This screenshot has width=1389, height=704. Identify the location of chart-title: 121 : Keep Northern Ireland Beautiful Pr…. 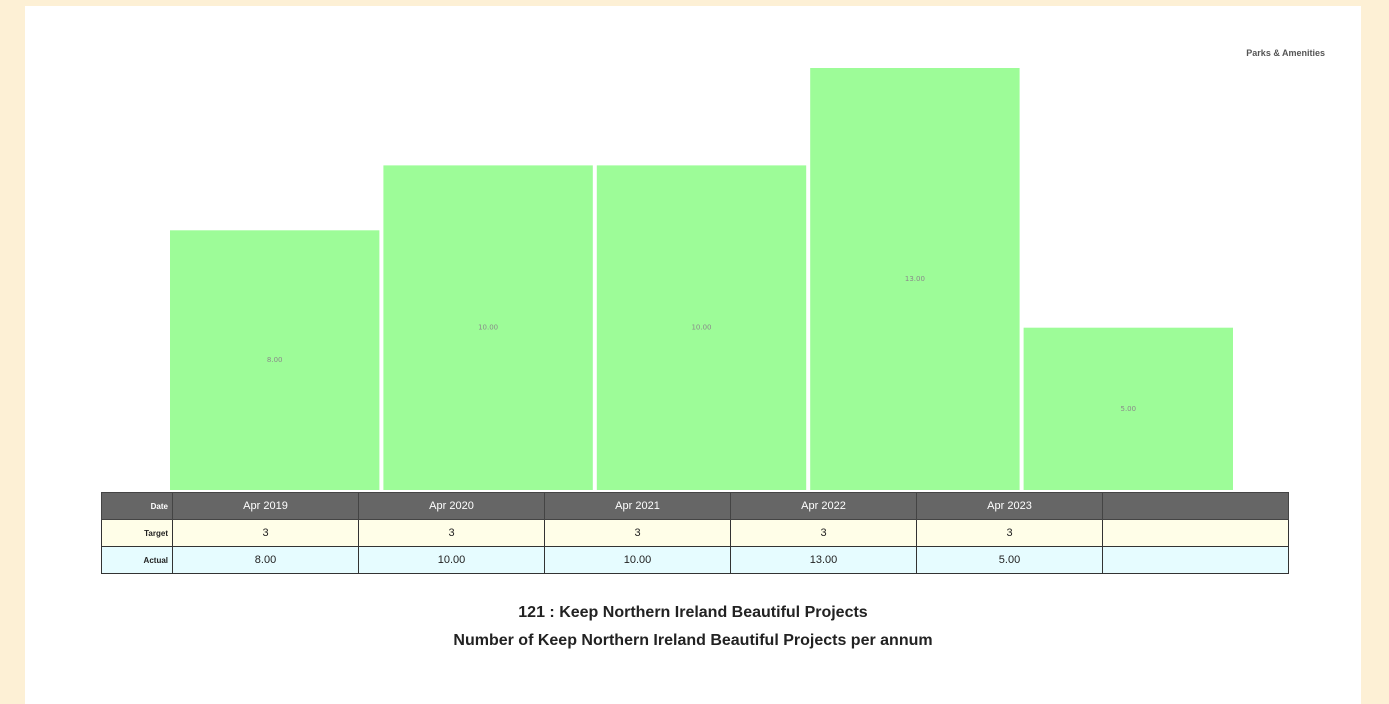
(693, 612).